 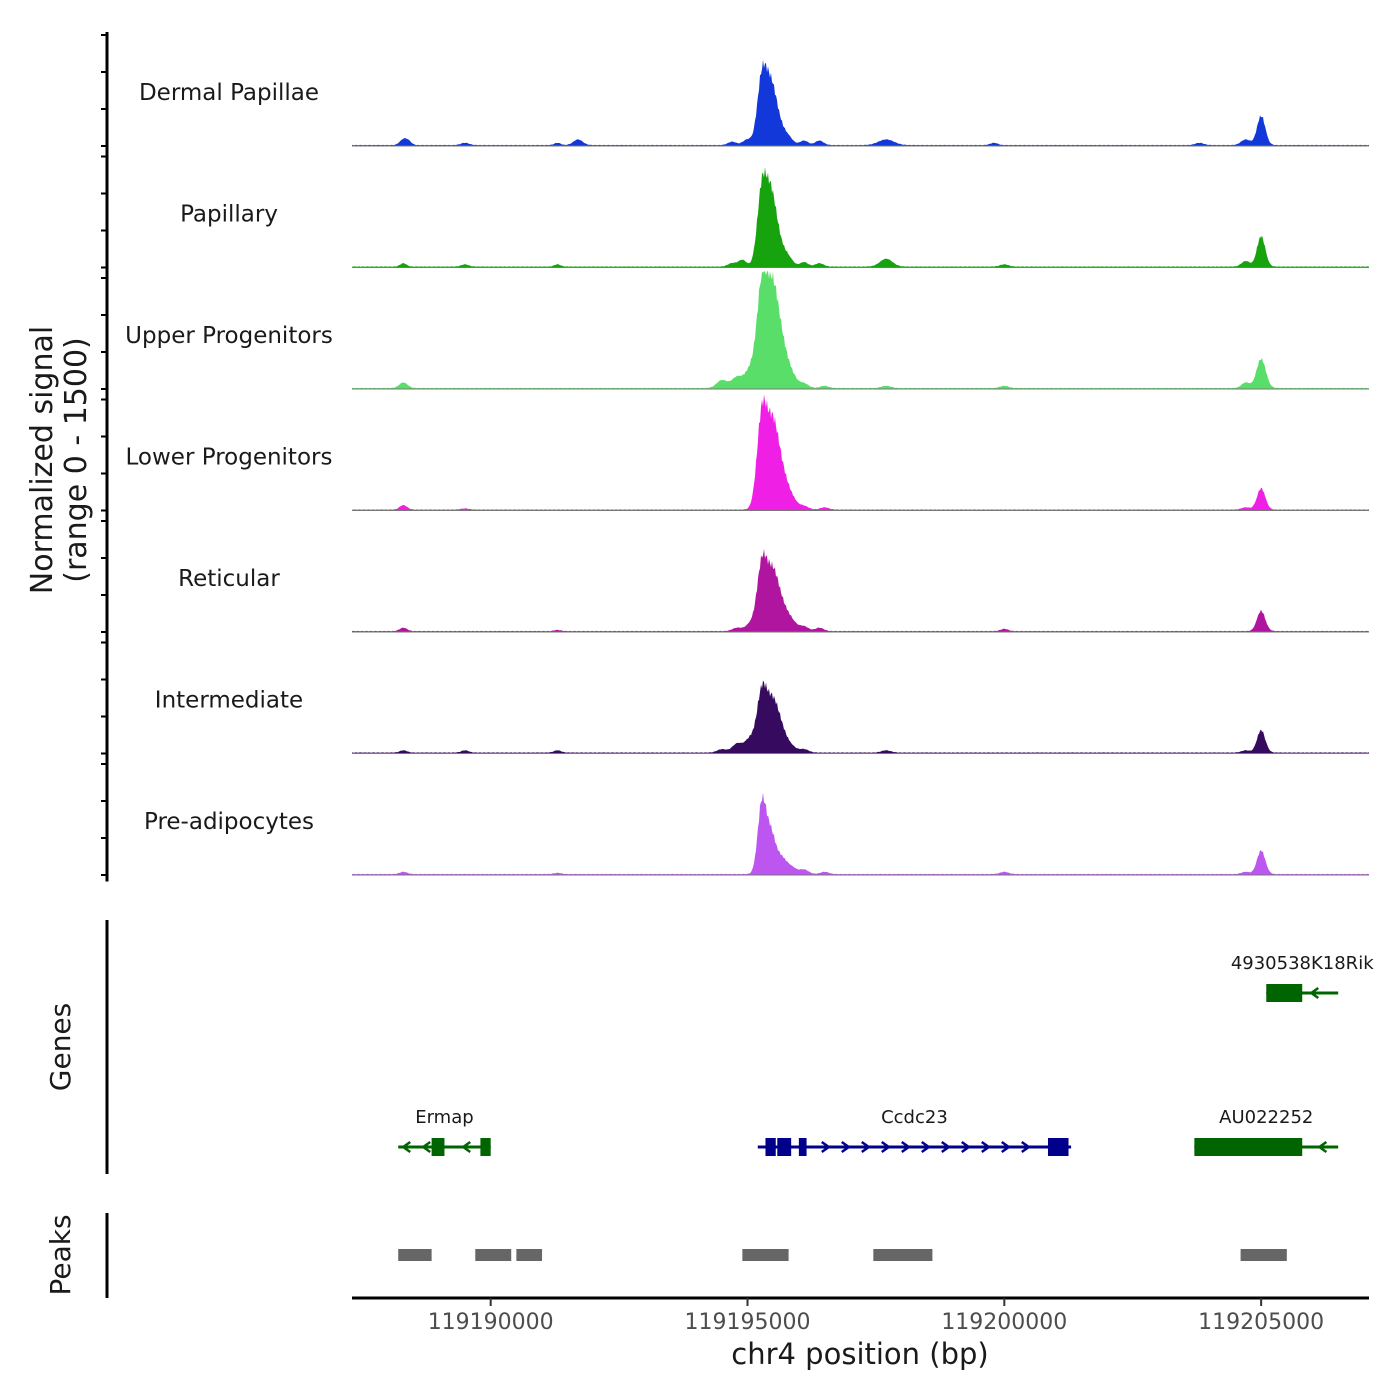 I want to click on gene-label: Ccdc23, so click(x=914, y=1117).